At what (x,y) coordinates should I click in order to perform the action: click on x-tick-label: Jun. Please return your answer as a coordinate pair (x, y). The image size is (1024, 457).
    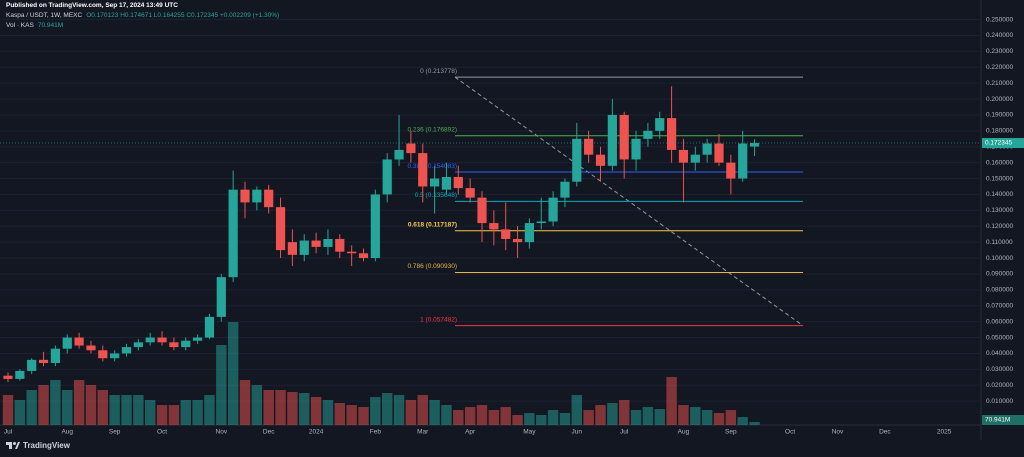
    Looking at the image, I should click on (577, 432).